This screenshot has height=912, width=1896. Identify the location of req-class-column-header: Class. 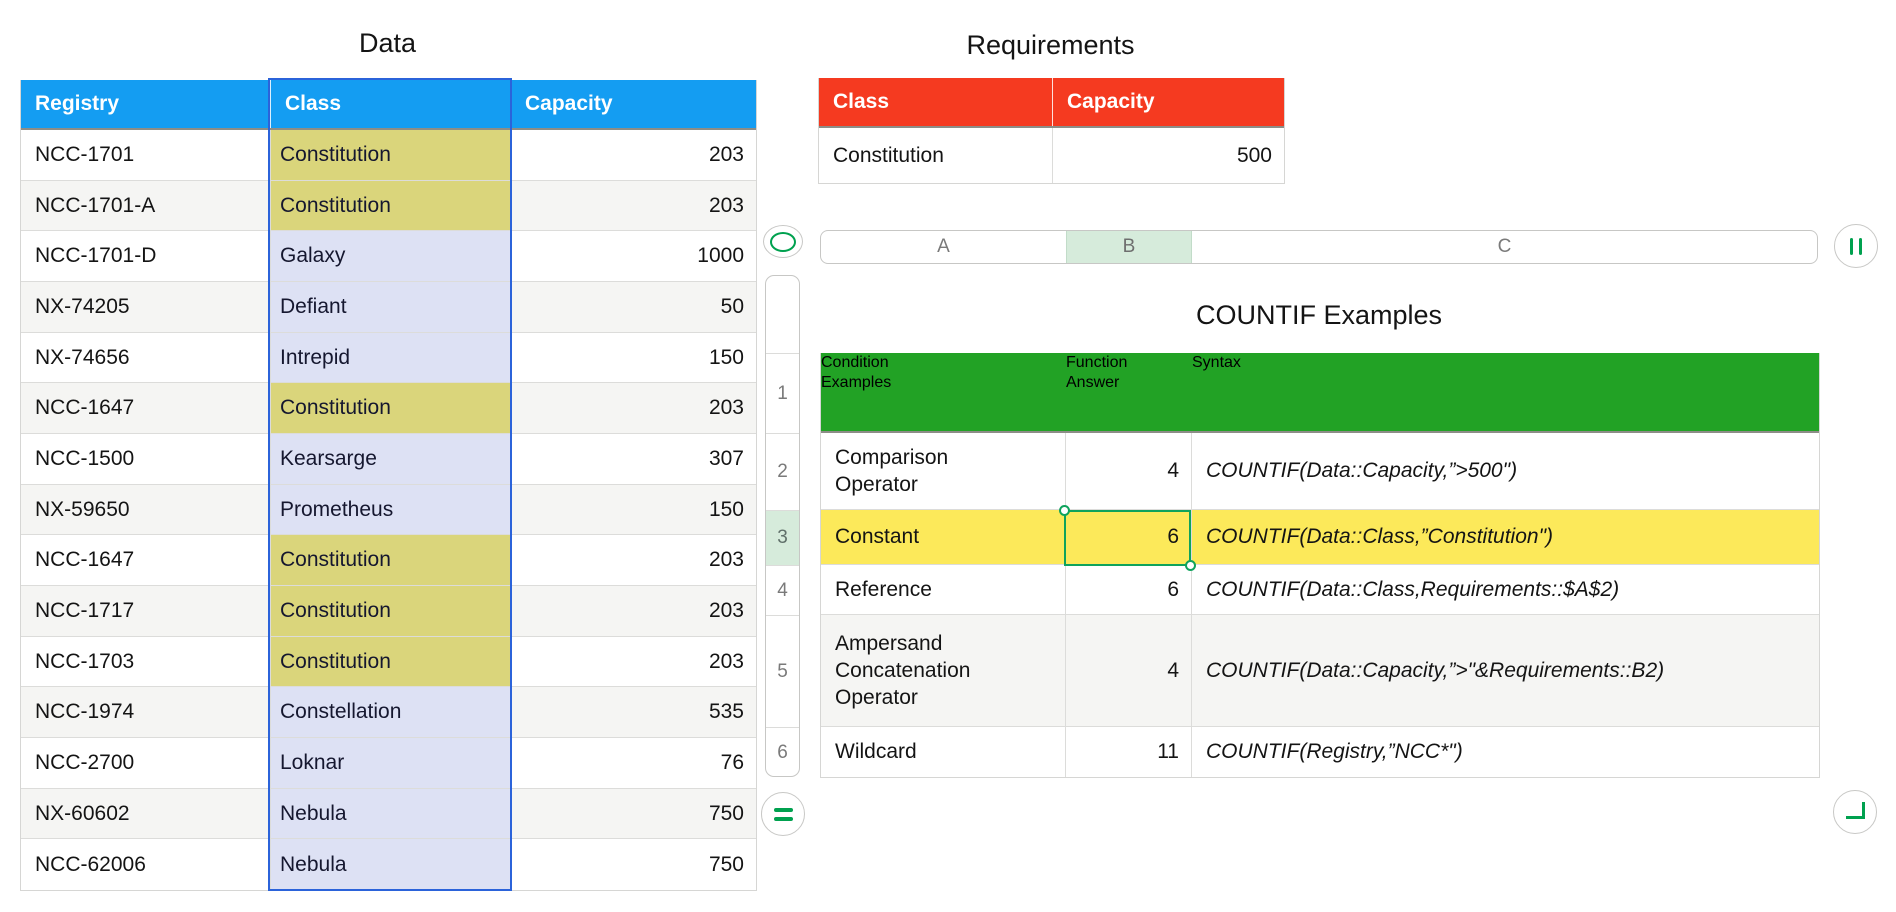
(936, 102).